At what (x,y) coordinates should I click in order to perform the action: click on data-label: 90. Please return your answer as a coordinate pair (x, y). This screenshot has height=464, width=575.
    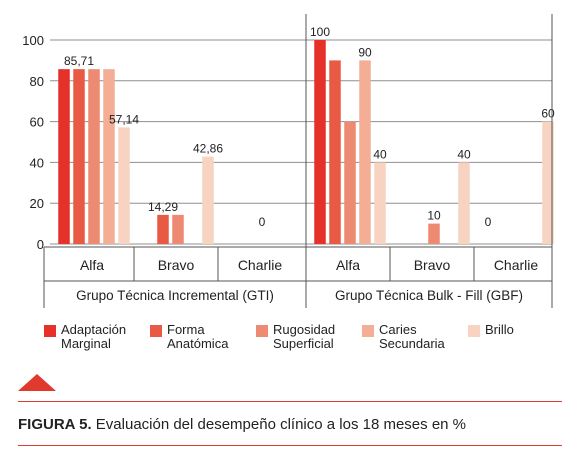
    Looking at the image, I should click on (365, 52).